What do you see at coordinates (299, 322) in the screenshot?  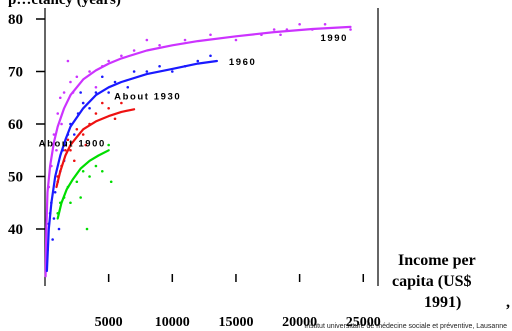 I see `x-tick-label: 20000` at bounding box center [299, 322].